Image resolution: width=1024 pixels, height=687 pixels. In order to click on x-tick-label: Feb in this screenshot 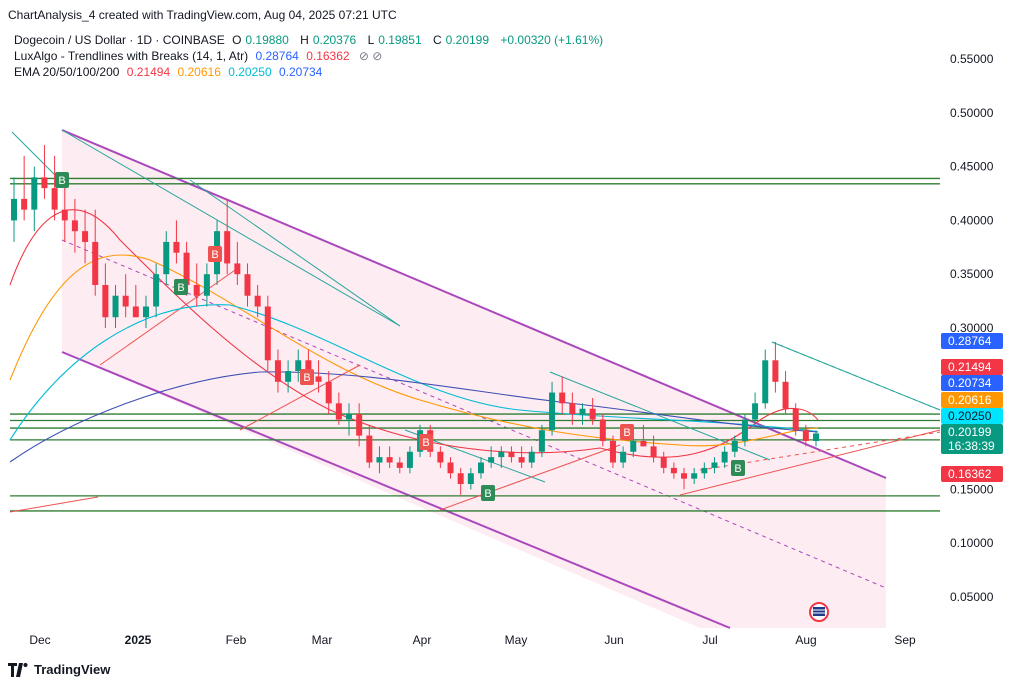, I will do `click(236, 640)`.